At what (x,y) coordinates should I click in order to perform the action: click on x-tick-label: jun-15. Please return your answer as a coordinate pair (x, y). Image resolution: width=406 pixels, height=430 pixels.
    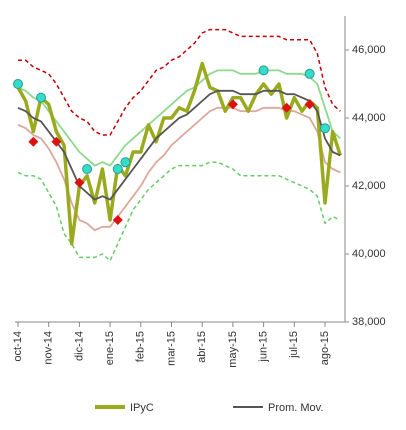
    Looking at the image, I should click on (264, 347).